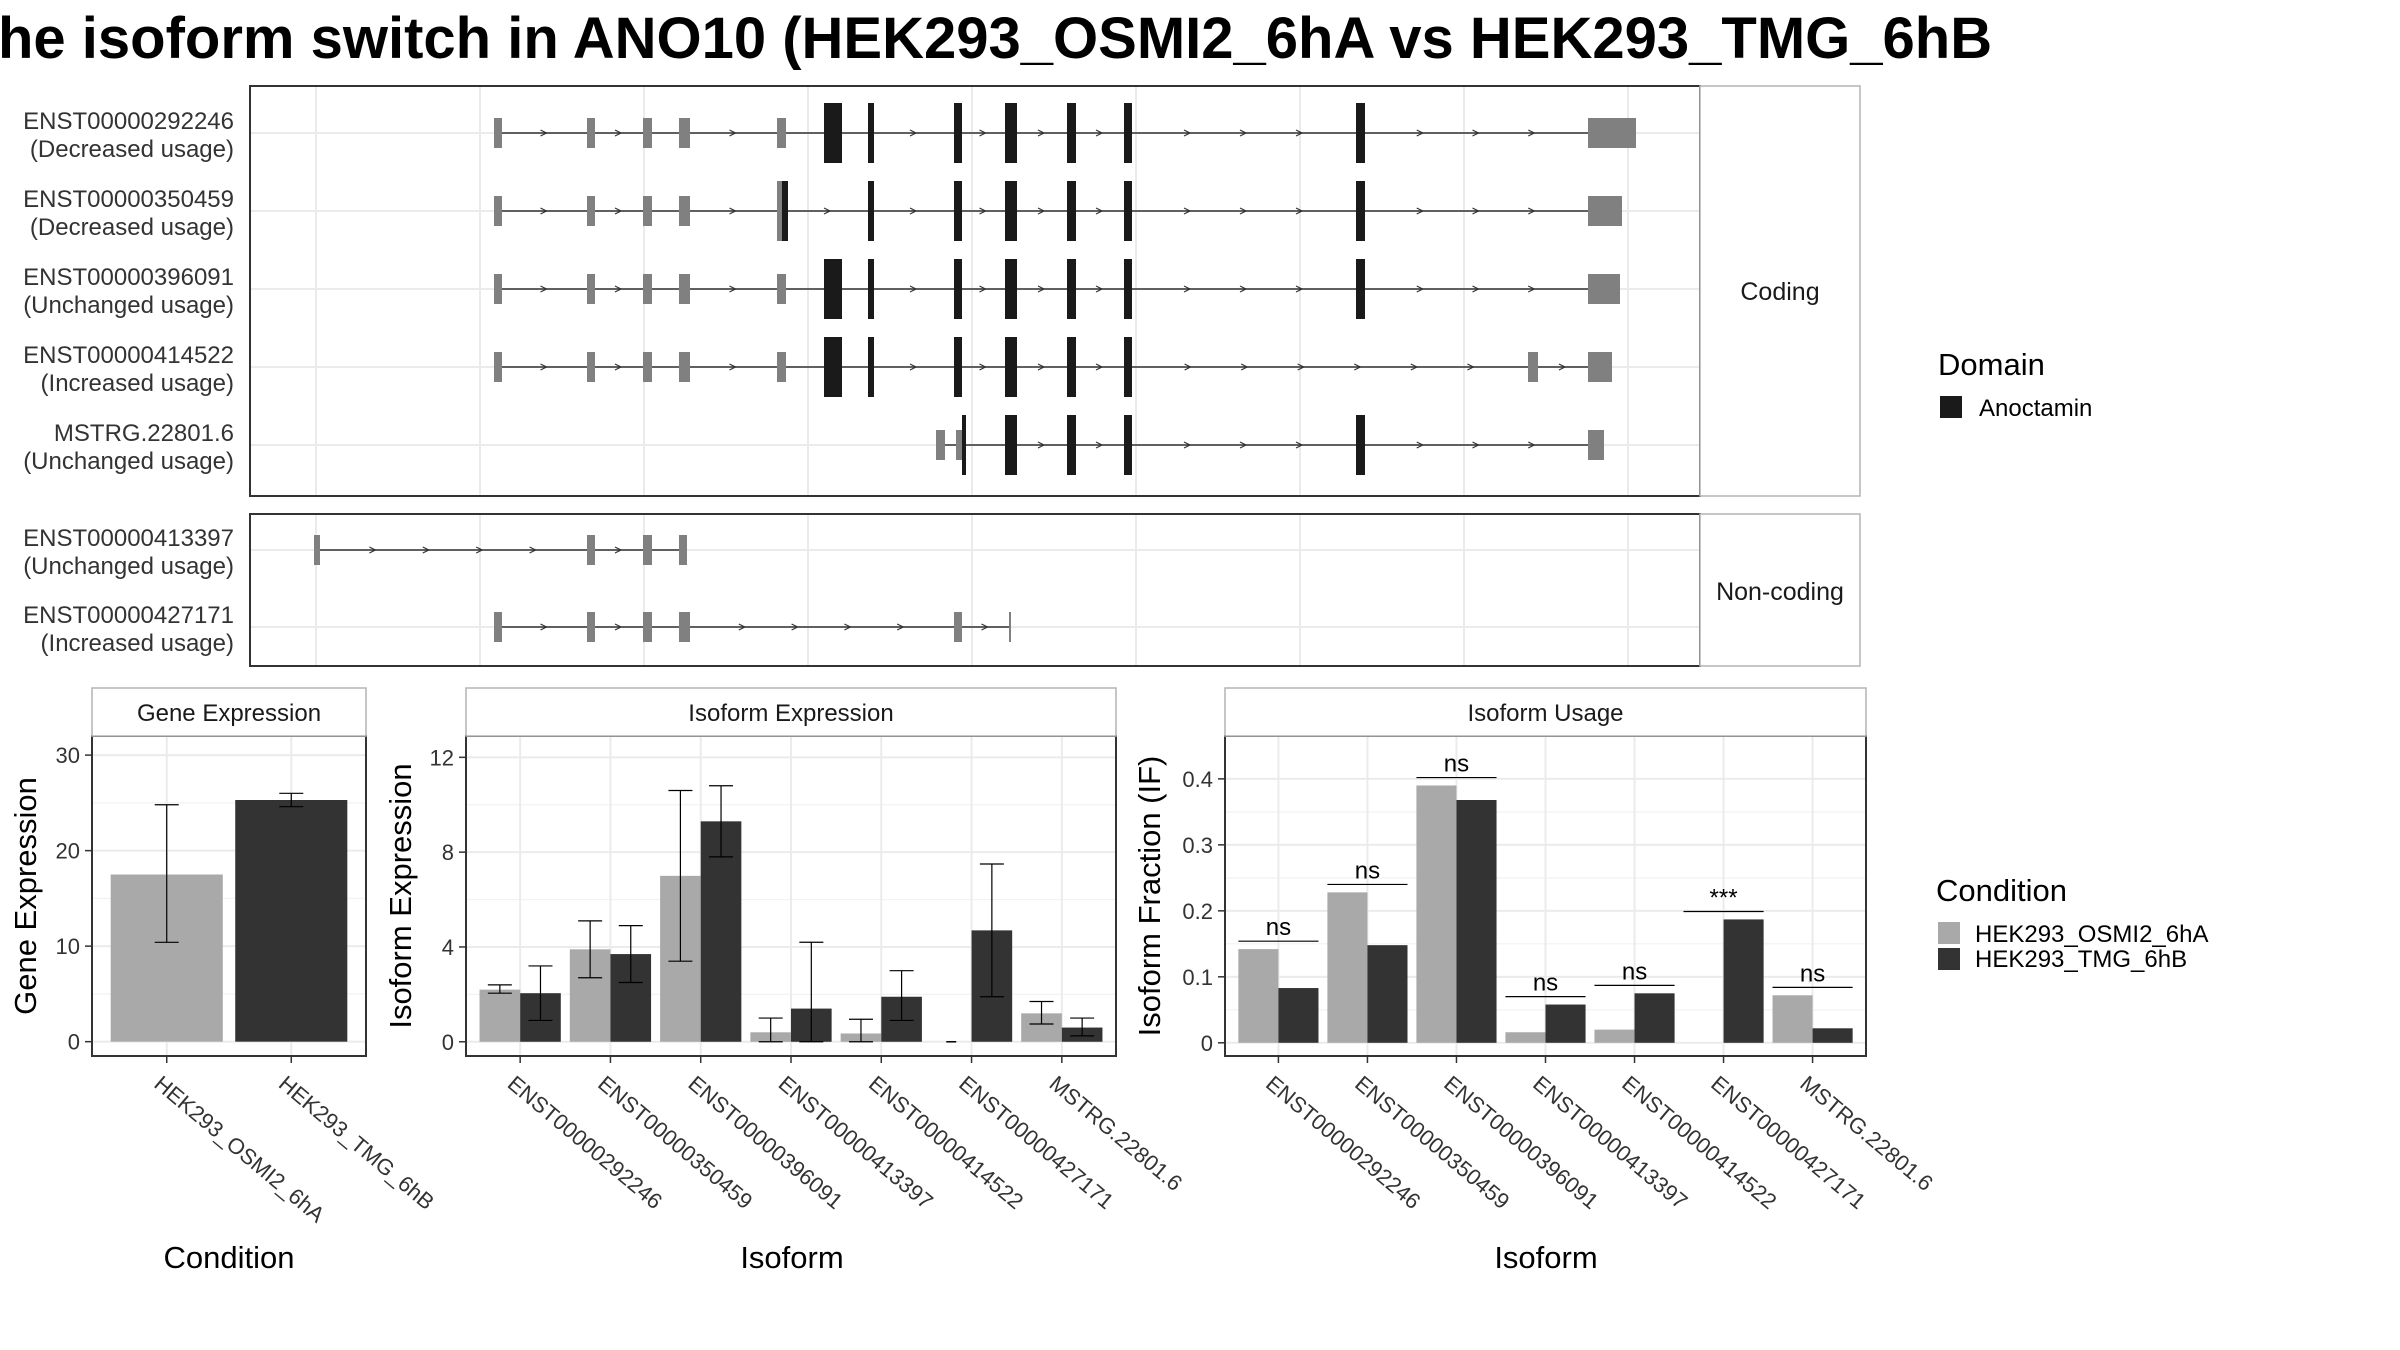  Describe the element at coordinates (442, 757) in the screenshot. I see `y-tick-label: 12` at that location.